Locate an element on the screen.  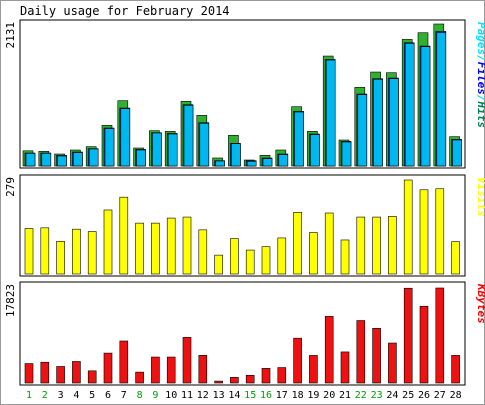
x-tick-label: 10 is located at coordinates (171, 395).